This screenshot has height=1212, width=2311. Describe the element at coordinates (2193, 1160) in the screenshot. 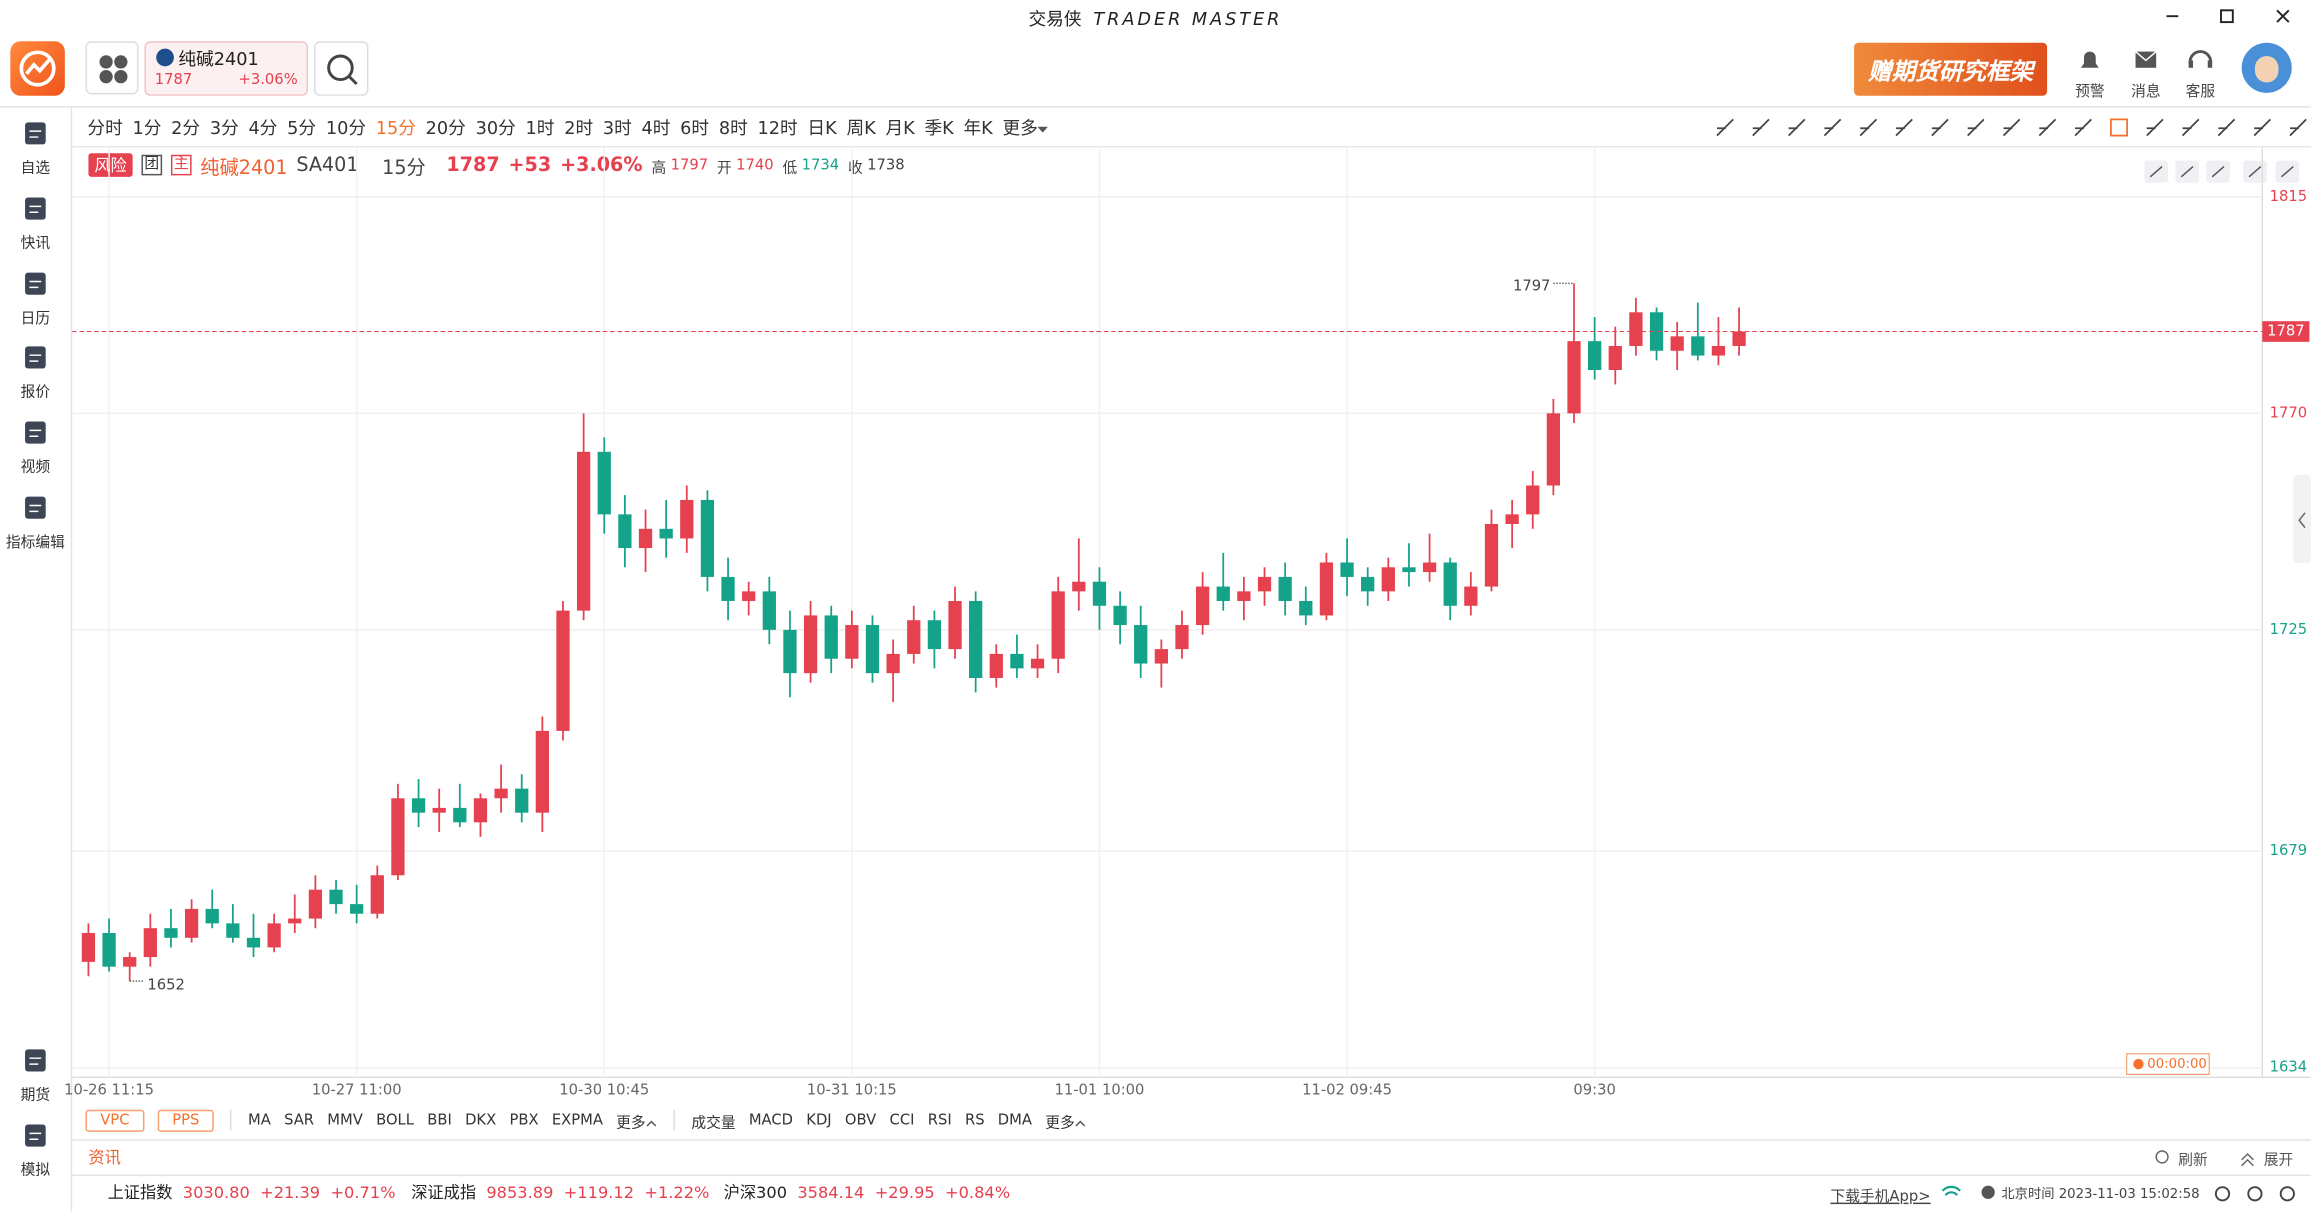

I see `news-refresh: 刷新` at that location.